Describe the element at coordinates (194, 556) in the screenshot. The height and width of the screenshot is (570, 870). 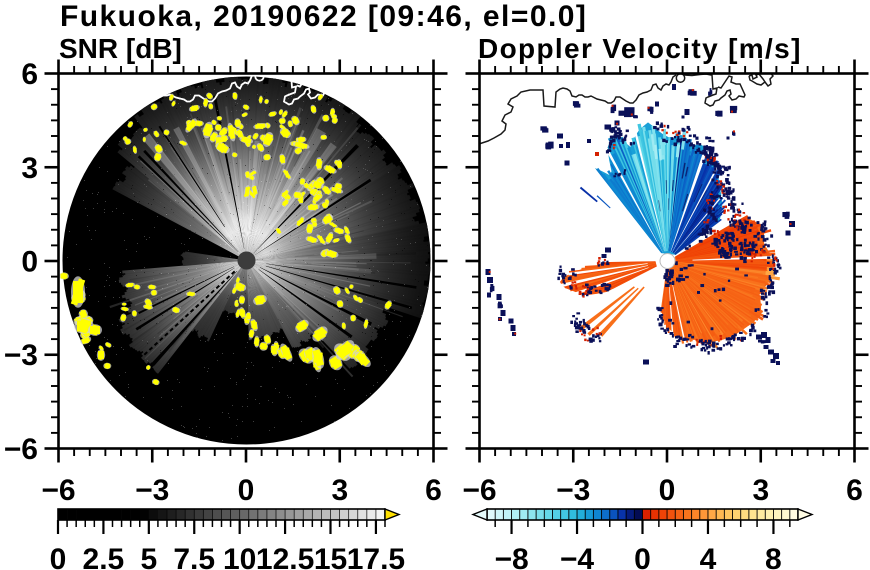
I see `svg-text: 7.5` at that location.